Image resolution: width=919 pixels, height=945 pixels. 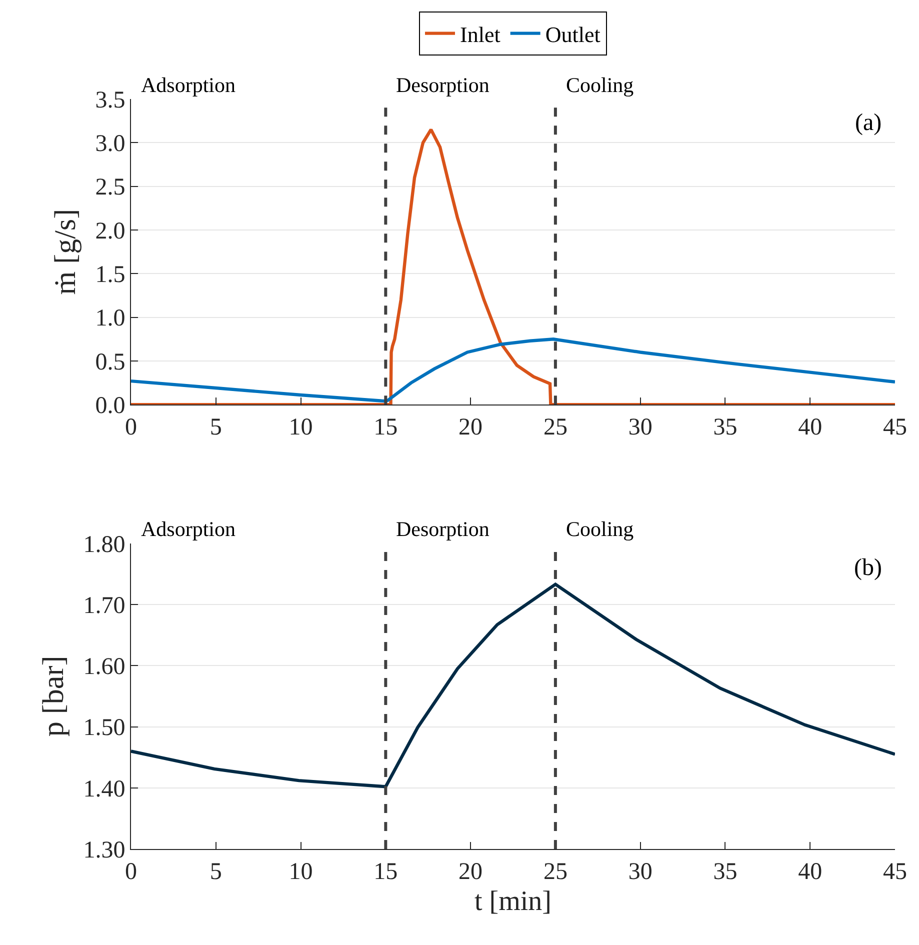 I want to click on y-tick-label: 3.5, so click(x=110, y=100).